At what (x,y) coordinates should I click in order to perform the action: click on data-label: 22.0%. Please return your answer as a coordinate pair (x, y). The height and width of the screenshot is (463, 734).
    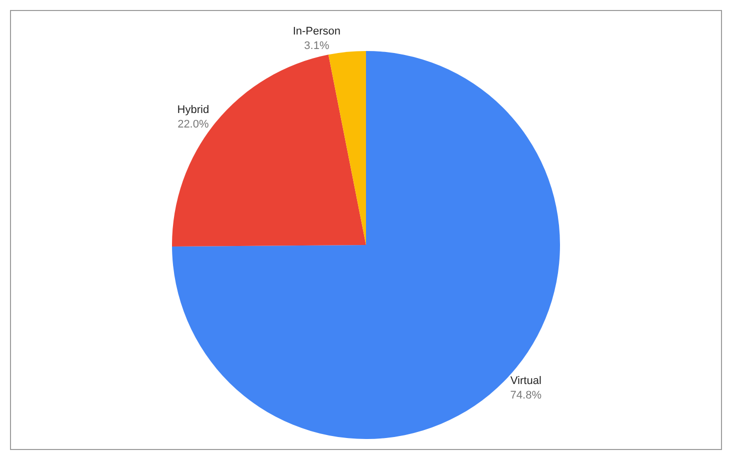
    Looking at the image, I should click on (193, 124).